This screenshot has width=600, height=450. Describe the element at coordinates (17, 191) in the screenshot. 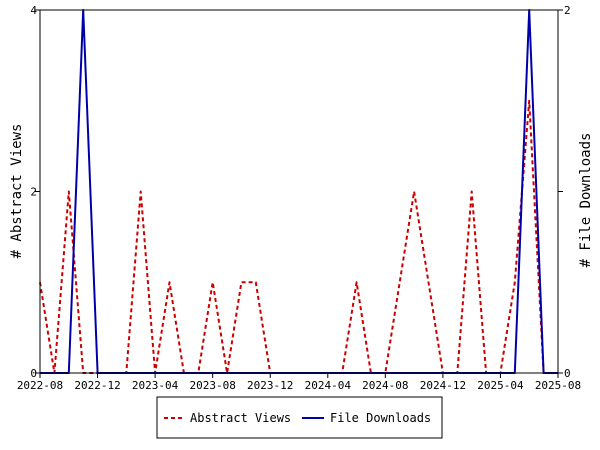

I see `y-axis-left-title: # Abstract Views` at that location.